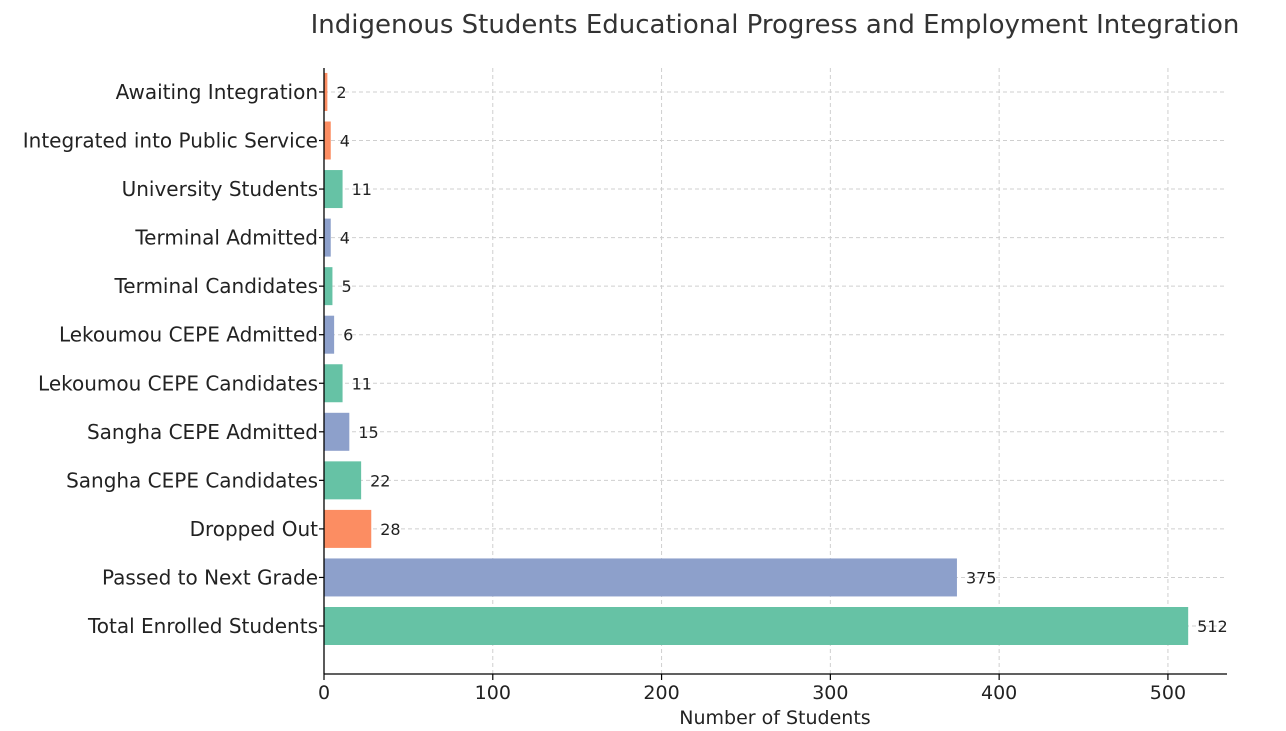 Image resolution: width=1286 pixels, height=731 pixels. What do you see at coordinates (215, 286) in the screenshot?
I see `y-tick-label: Terminal Candidates` at bounding box center [215, 286].